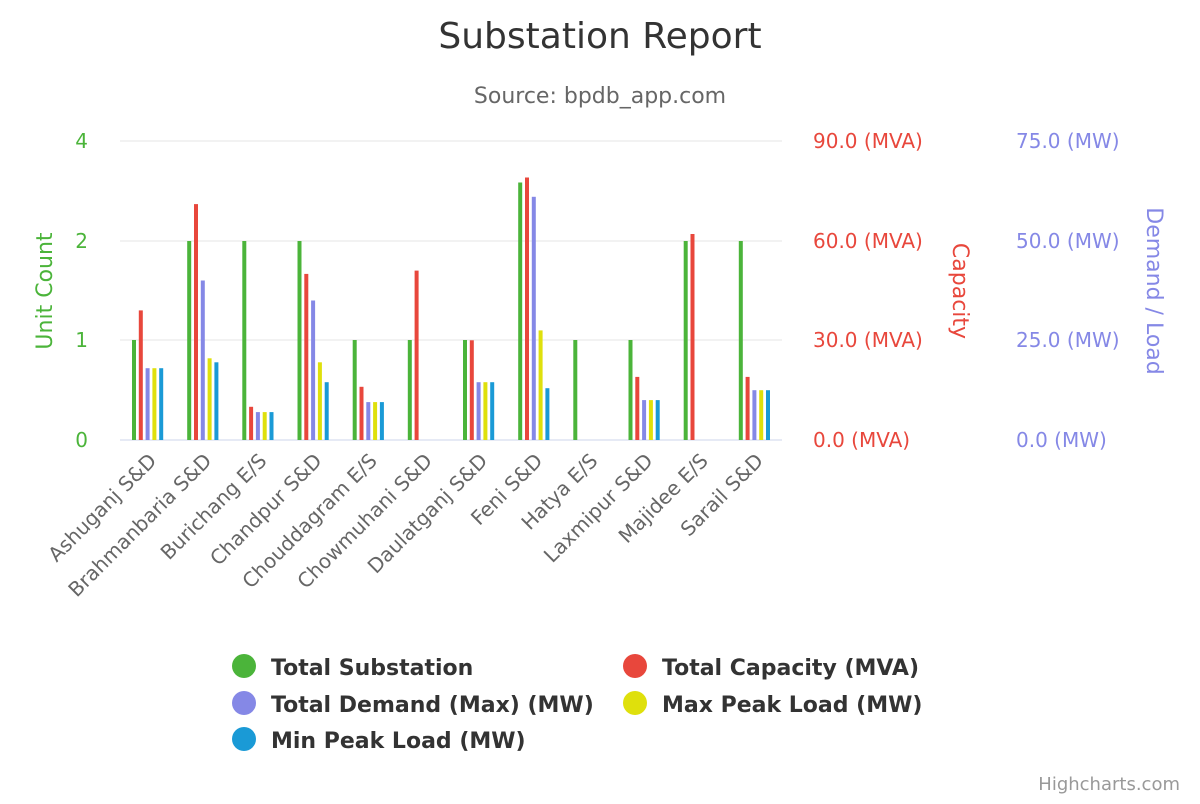  I want to click on demand-tick-label: 25.0 (MW), so click(1068, 340).